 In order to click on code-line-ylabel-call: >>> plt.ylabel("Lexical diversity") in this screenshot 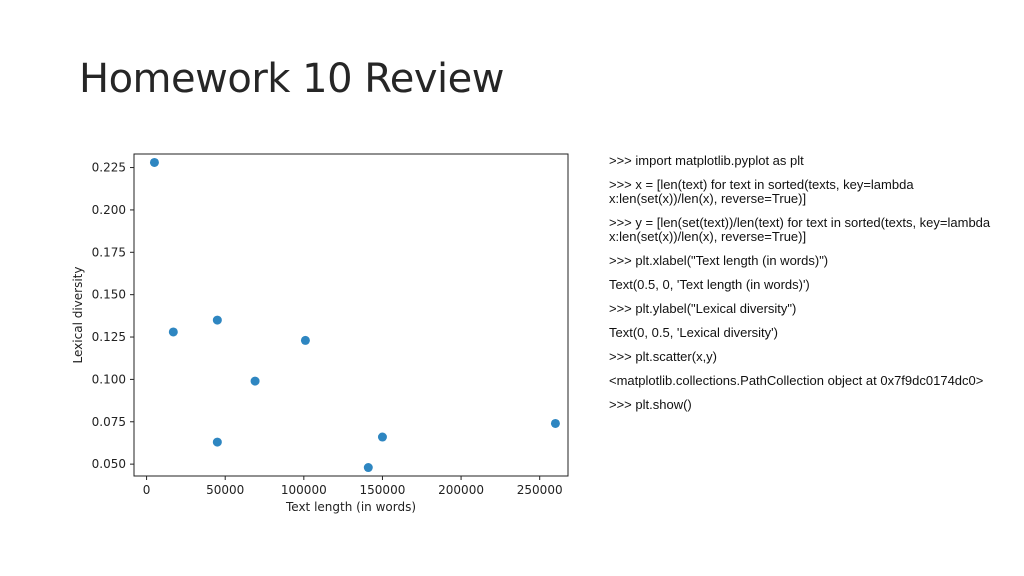, I will do `click(703, 308)`.